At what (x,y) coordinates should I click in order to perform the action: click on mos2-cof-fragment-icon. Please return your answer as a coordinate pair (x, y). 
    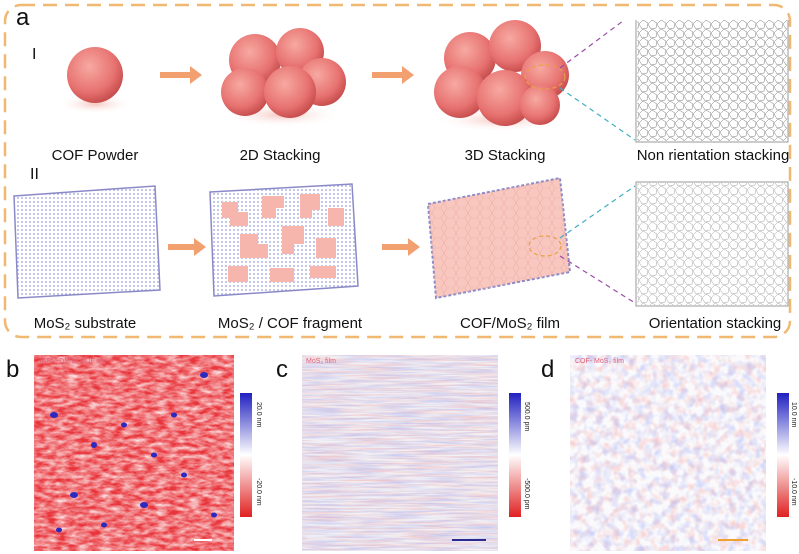
    Looking at the image, I should click on (284, 240).